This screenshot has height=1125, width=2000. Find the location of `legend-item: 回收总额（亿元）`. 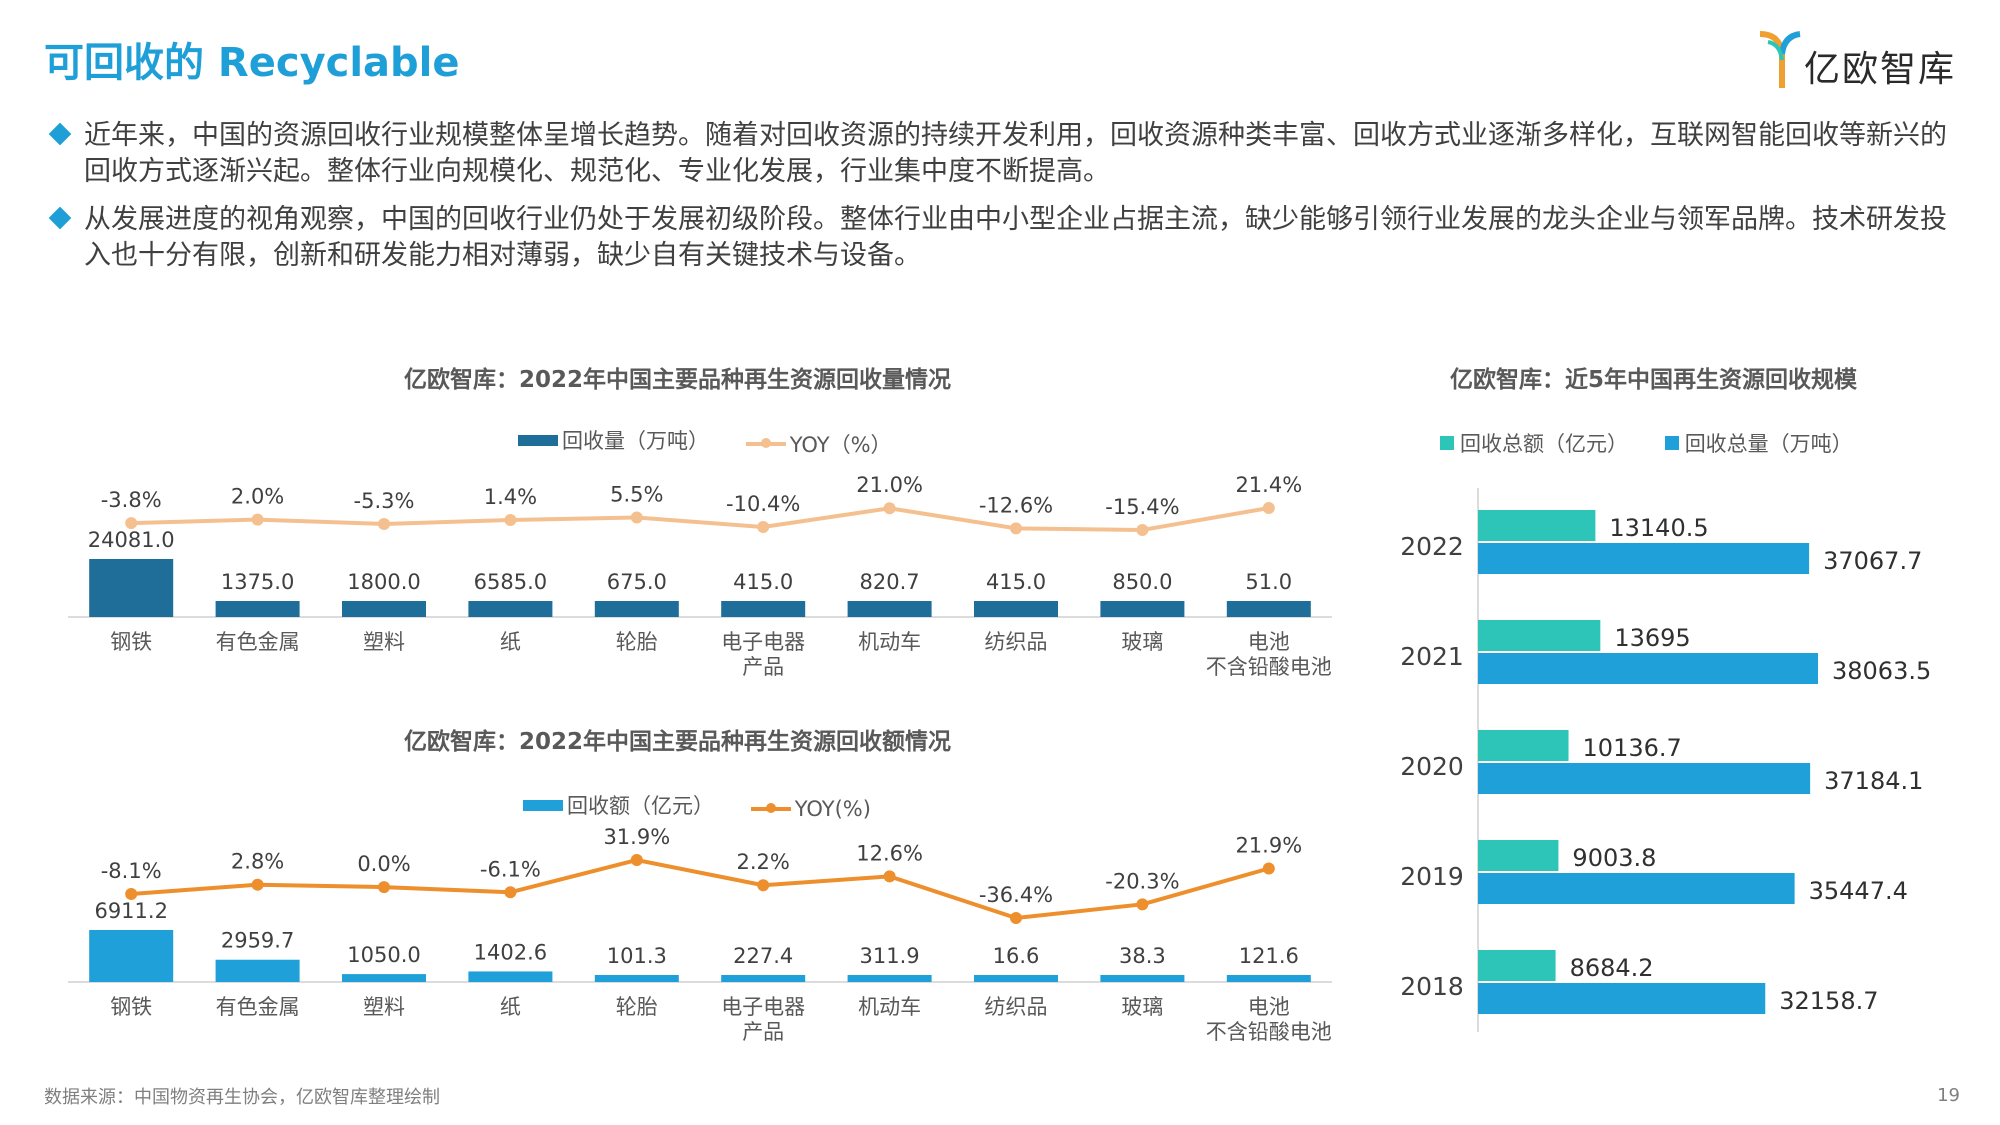

legend-item: 回收总额（亿元） is located at coordinates (1534, 443).